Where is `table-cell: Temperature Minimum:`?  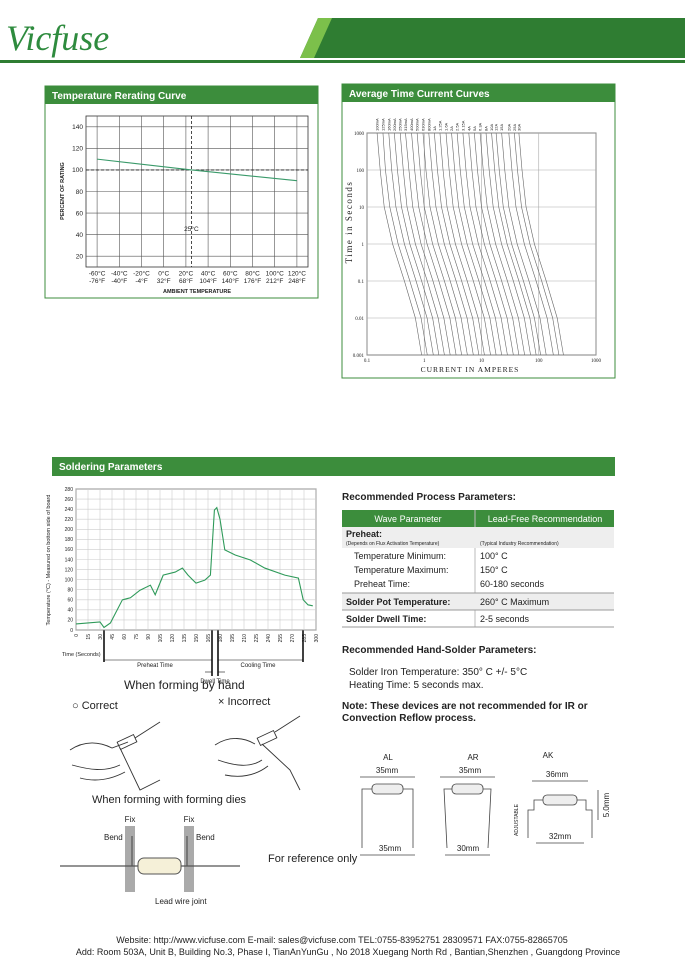 table-cell: Temperature Minimum: is located at coordinates (400, 556).